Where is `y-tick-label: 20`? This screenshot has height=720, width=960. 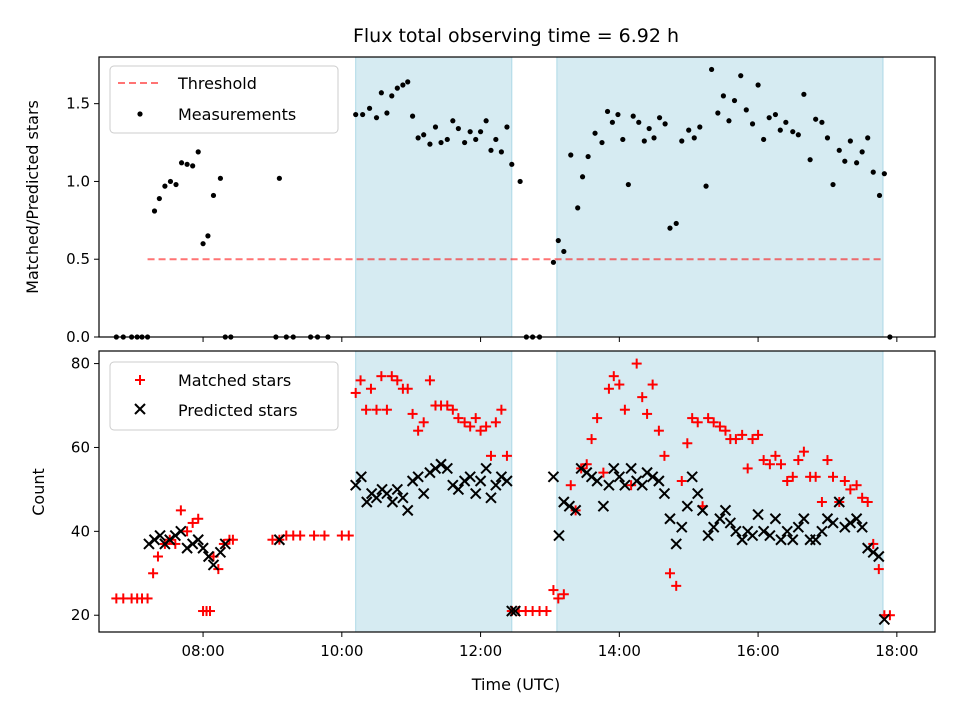
y-tick-label: 20 is located at coordinates (80, 615).